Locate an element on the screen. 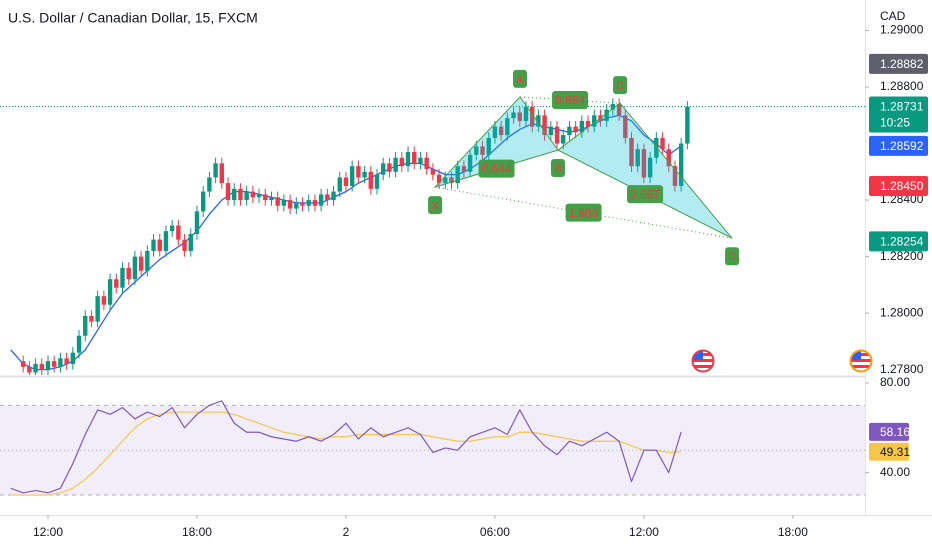 Image resolution: width=932 pixels, height=550 pixels. x-tick-label: 18:00 is located at coordinates (197, 532).